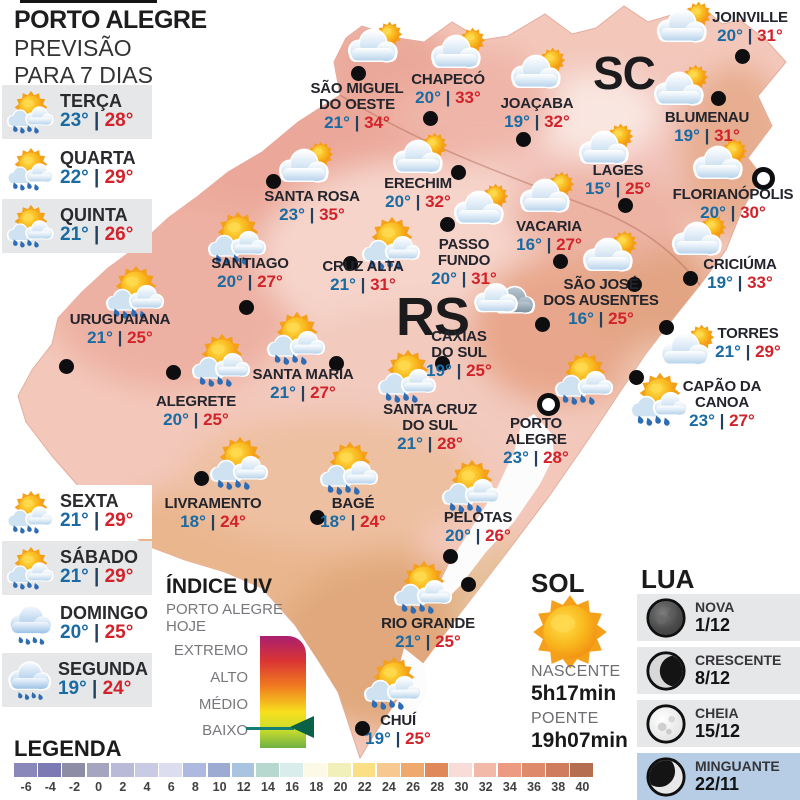 Image resolution: width=800 pixels, height=800 pixels. Describe the element at coordinates (428, 623) in the screenshot. I see `city-name: RIO GRANDE` at that location.